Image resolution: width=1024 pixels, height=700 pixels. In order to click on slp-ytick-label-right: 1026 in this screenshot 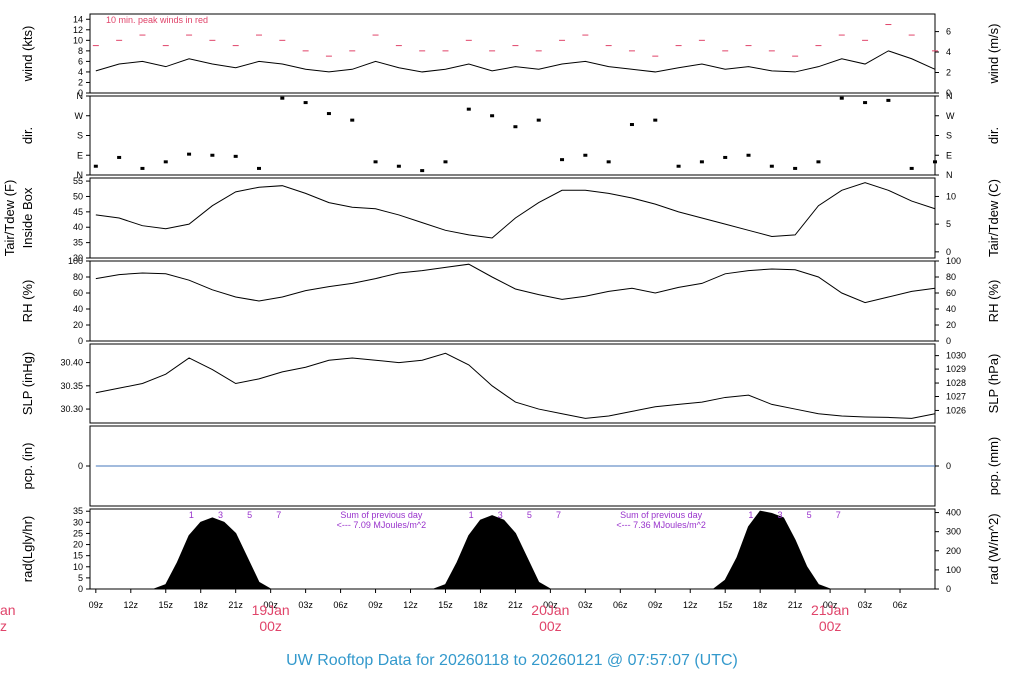, I will do `click(956, 410)`.